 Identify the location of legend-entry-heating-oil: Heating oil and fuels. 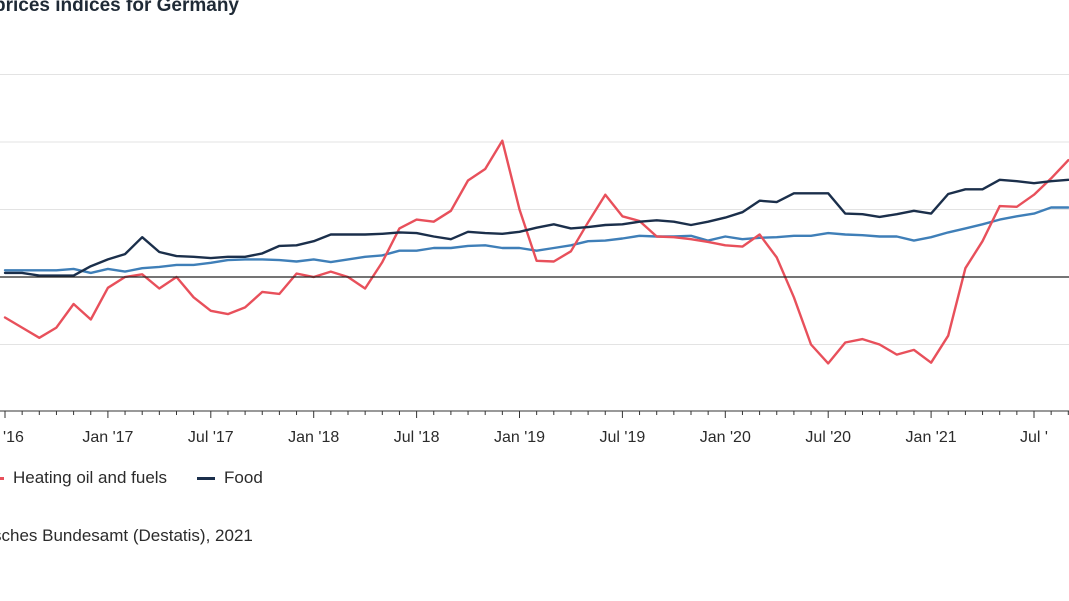
(83, 478).